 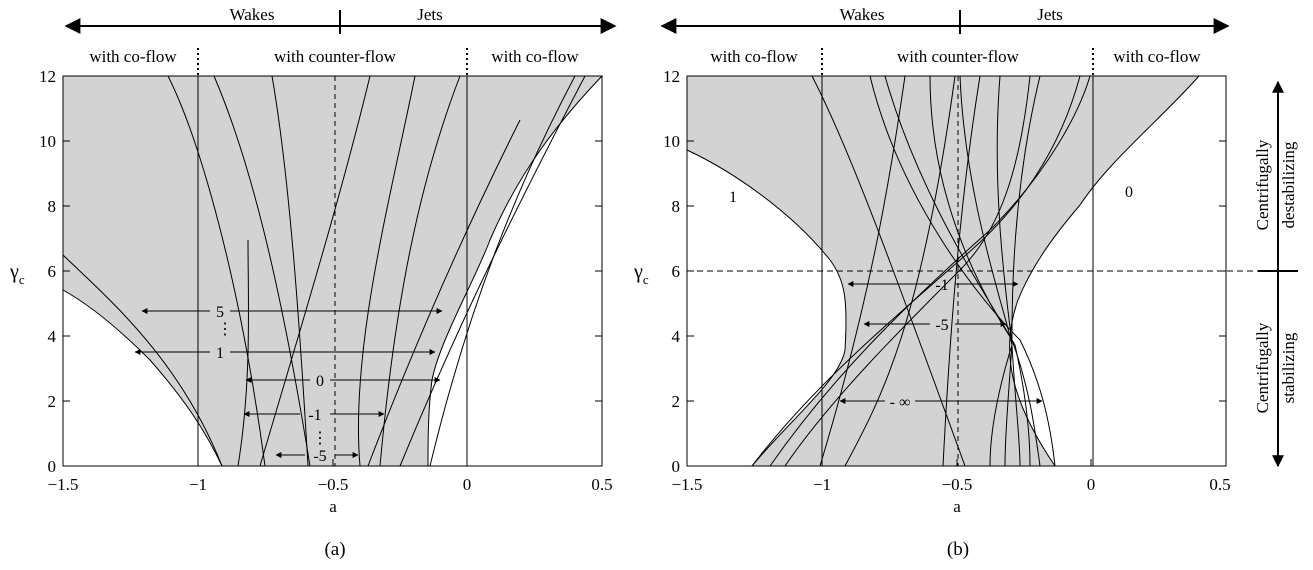 I want to click on edge-label-0: 0, so click(x=1129, y=192).